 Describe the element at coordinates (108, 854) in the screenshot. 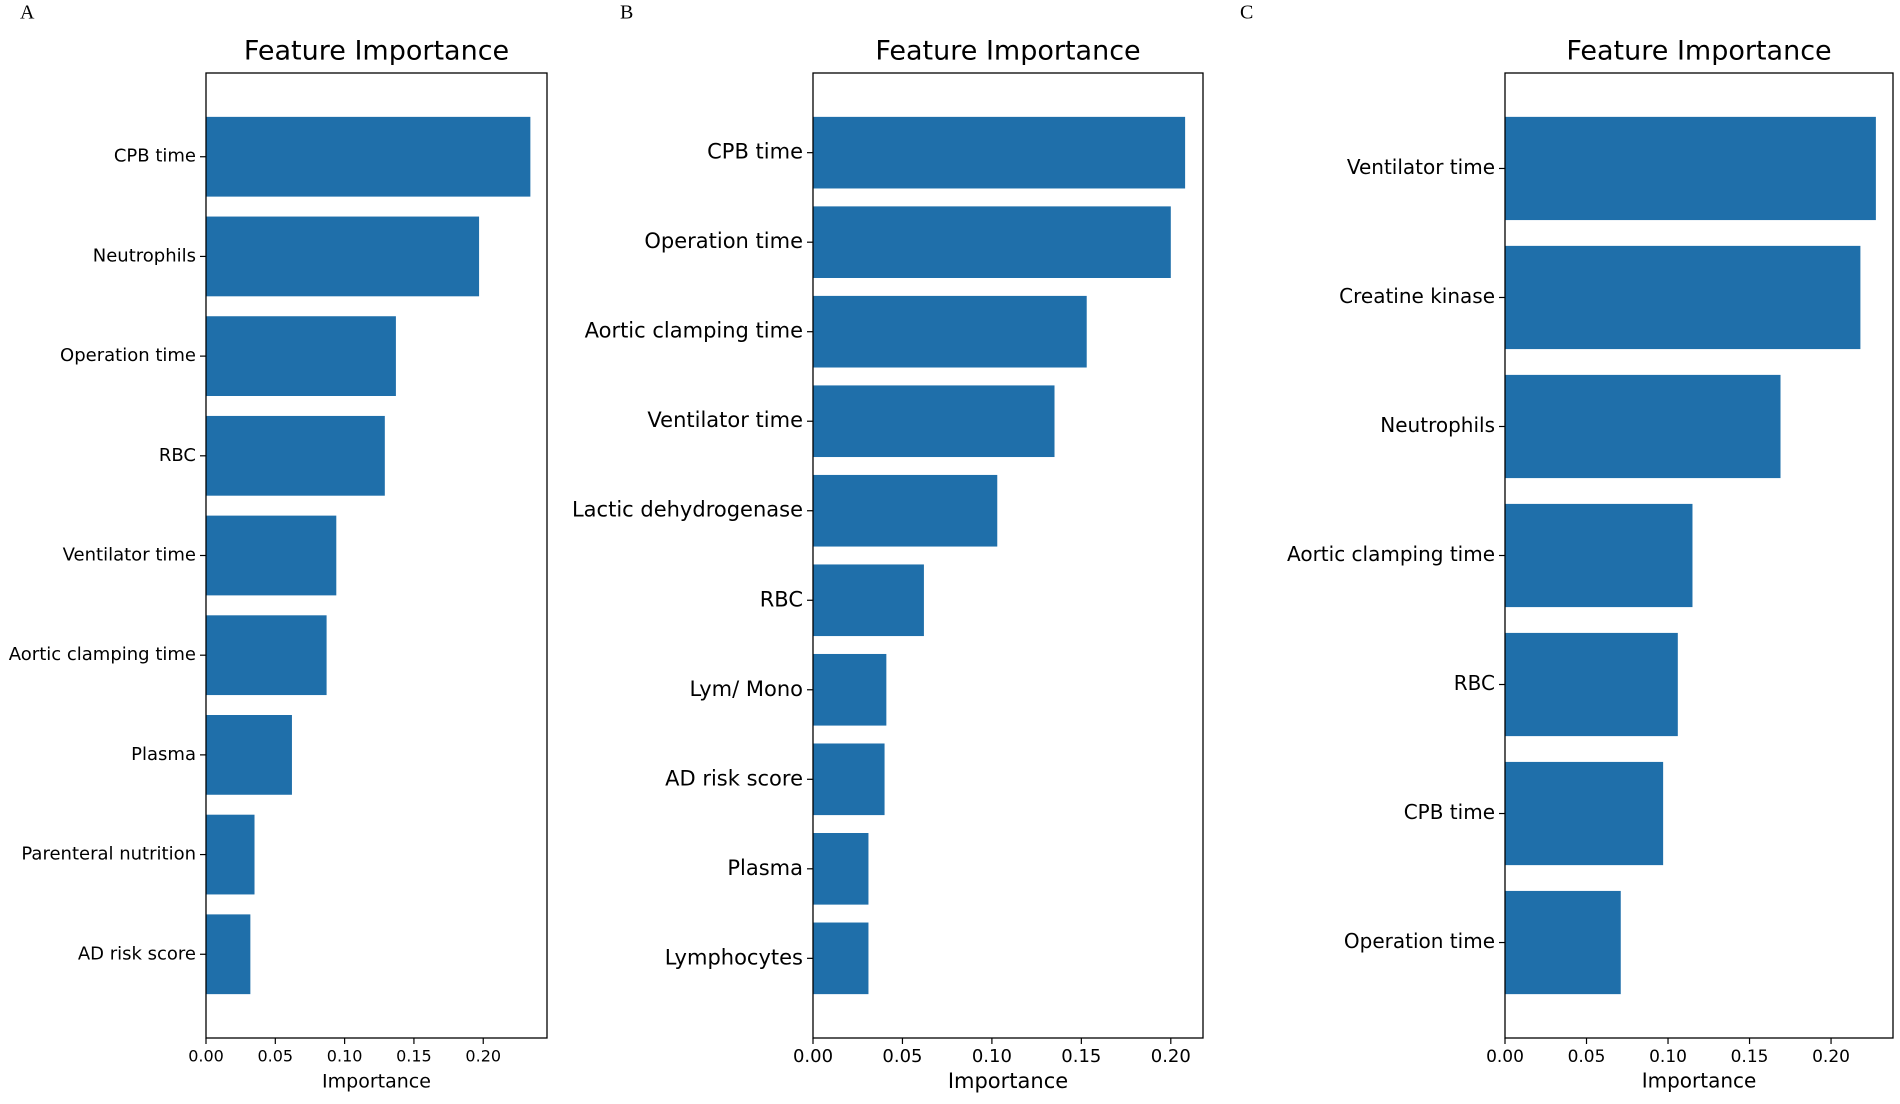

I see `y-tick-label: Parenteral nutrition` at that location.